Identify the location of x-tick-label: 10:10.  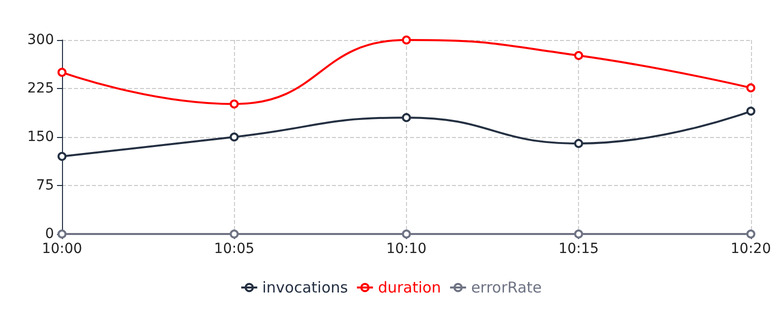
(406, 249).